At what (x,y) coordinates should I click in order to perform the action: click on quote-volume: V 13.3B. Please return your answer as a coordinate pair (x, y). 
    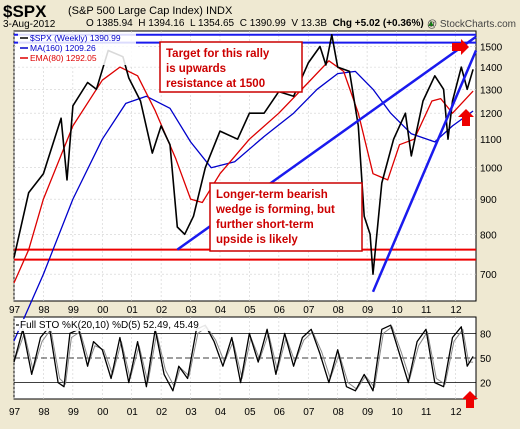
    Looking at the image, I should click on (309, 23).